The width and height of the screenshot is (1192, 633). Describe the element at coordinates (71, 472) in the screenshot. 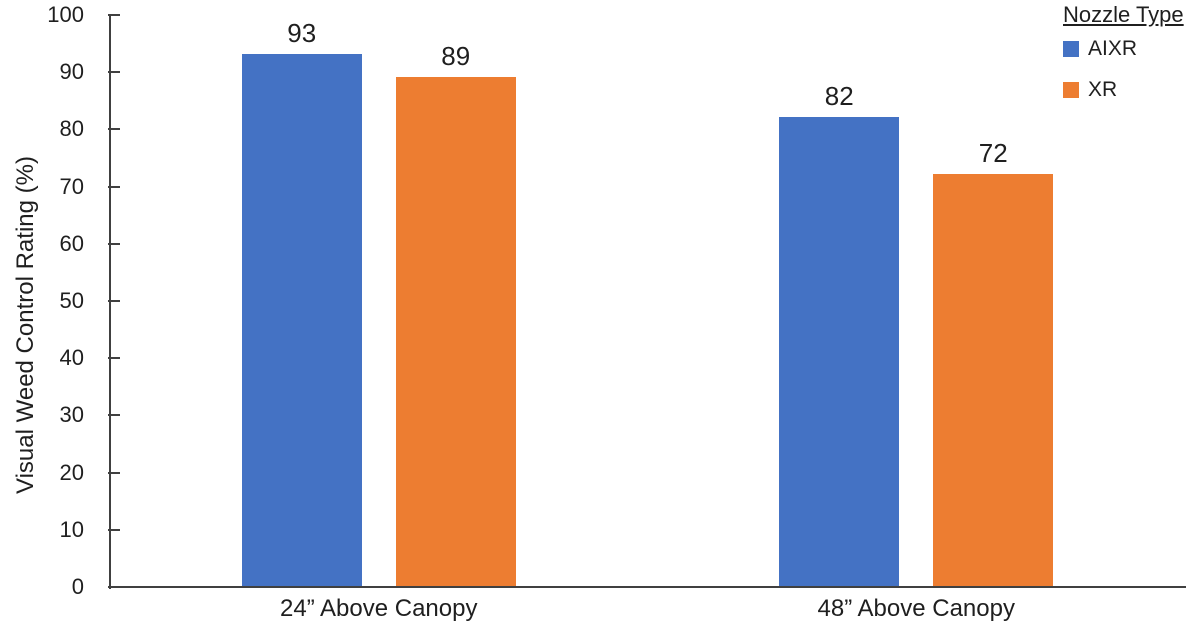

I see `y-tick-label: 20` at that location.